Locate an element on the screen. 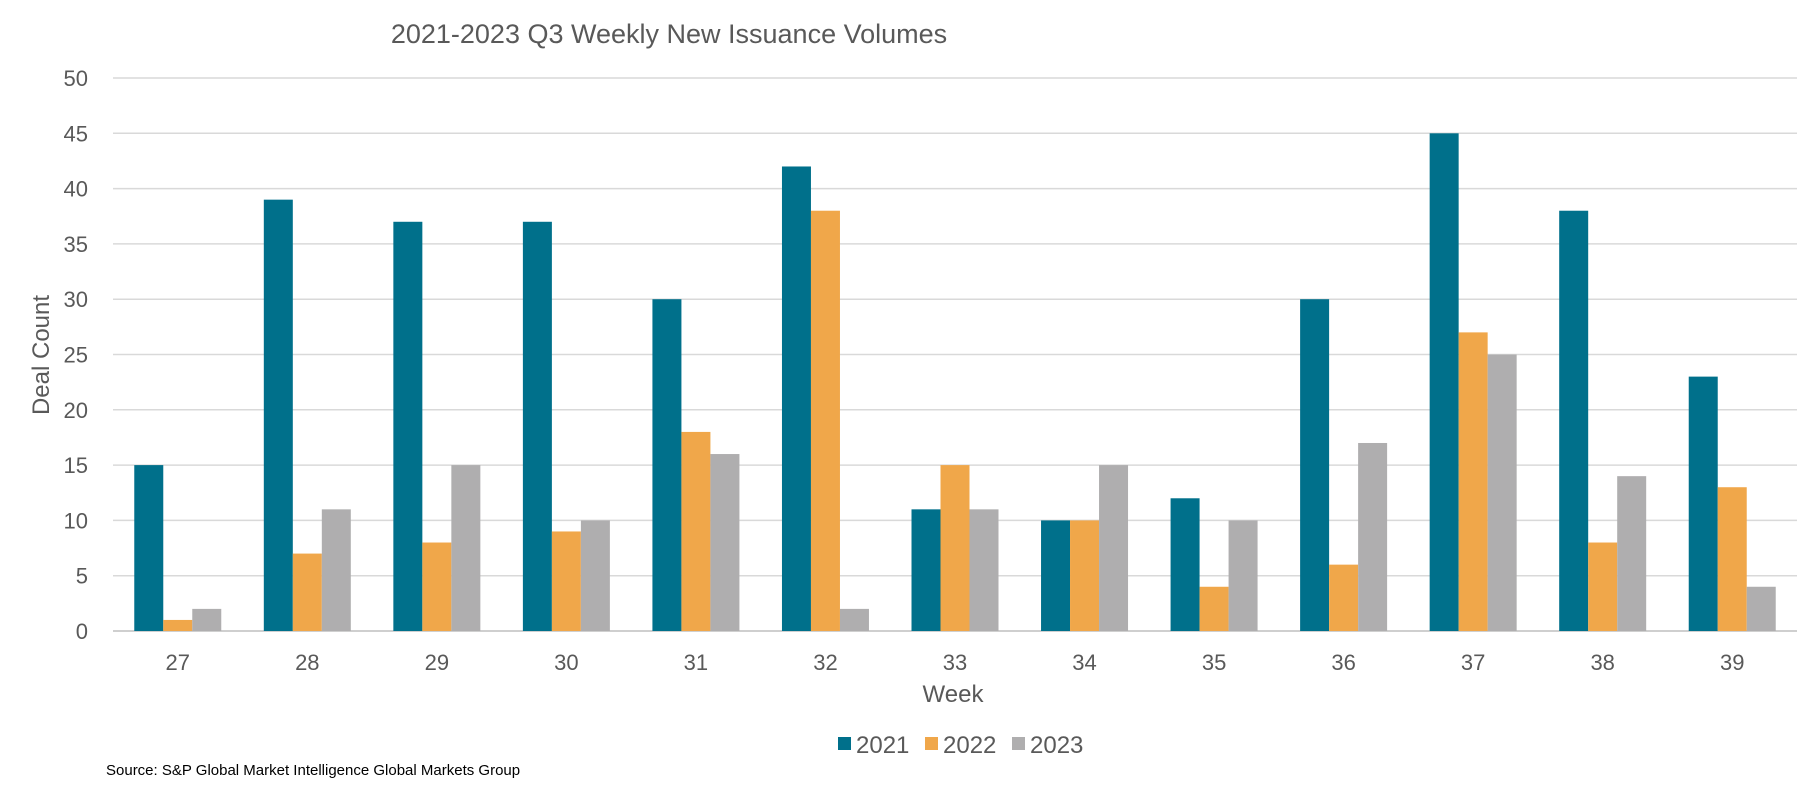  legend: 2021 2022 2023 is located at coordinates (960, 745).